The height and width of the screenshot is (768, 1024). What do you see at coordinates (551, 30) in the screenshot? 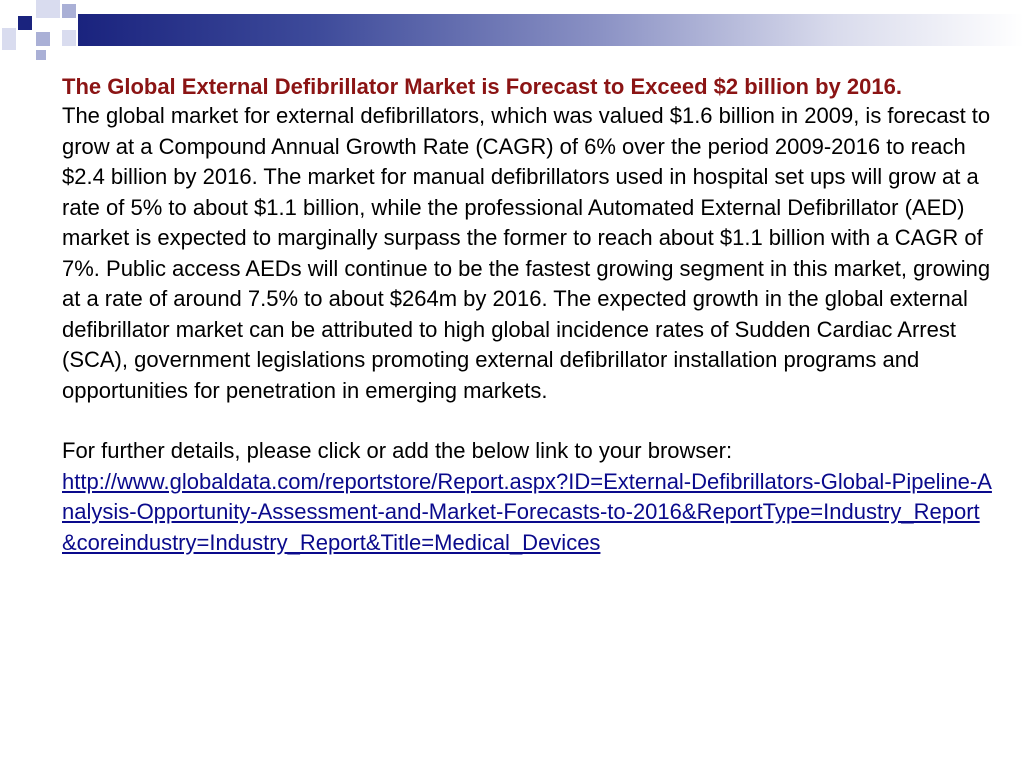
I see `header-gradient-bar` at bounding box center [551, 30].